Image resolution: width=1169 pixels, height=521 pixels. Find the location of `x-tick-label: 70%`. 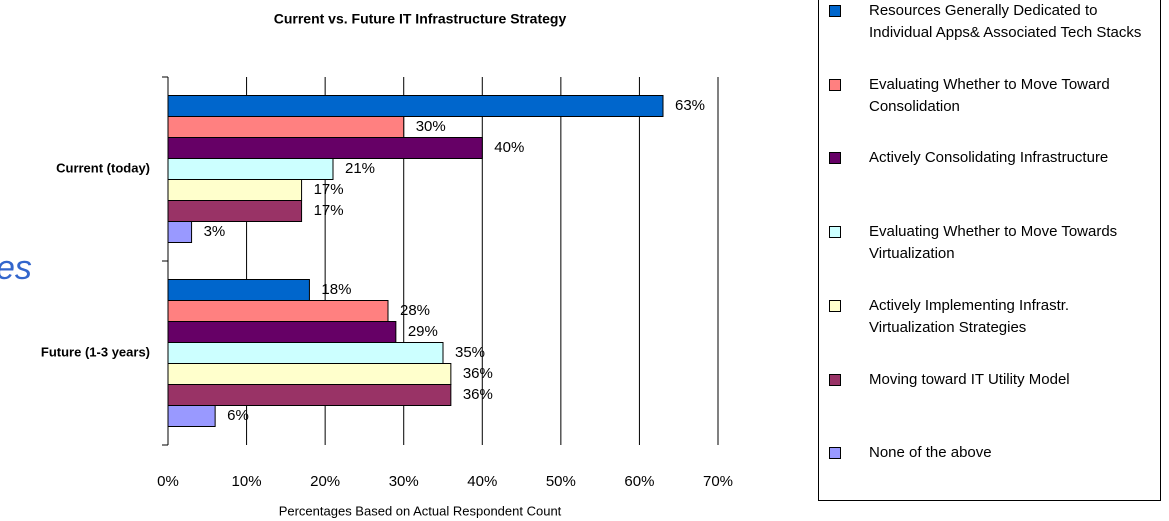

x-tick-label: 70% is located at coordinates (718, 481).